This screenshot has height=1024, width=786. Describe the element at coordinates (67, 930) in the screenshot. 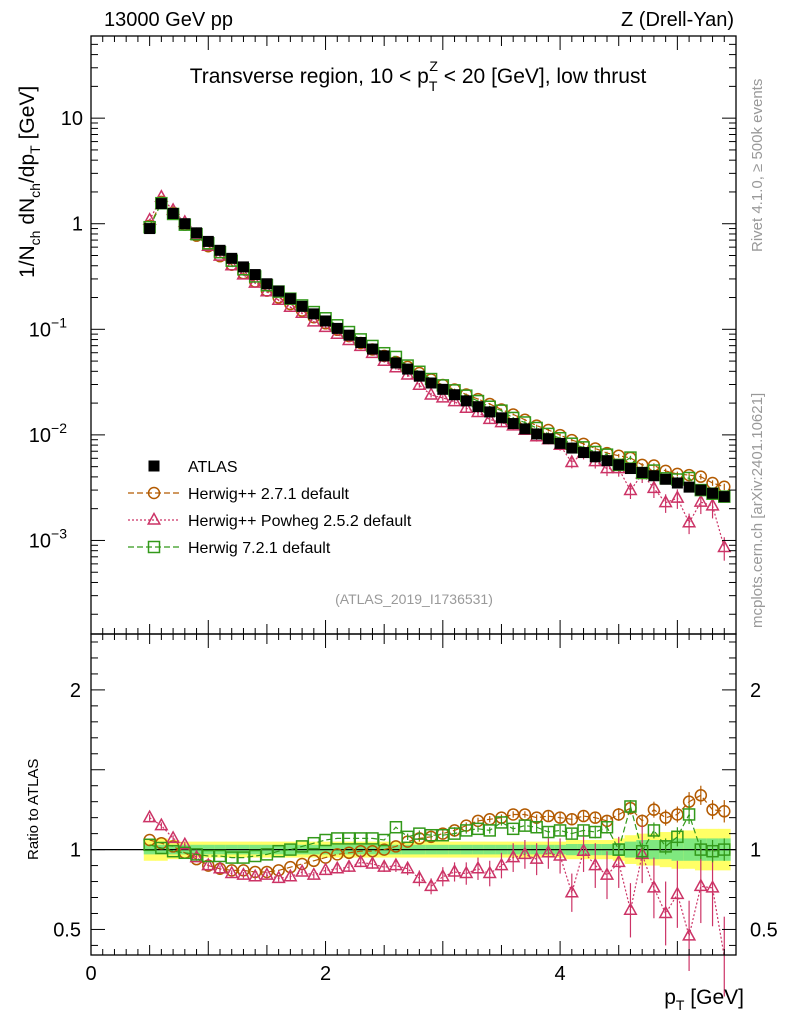

I see `ratio-y-tick-label: 0.5` at that location.